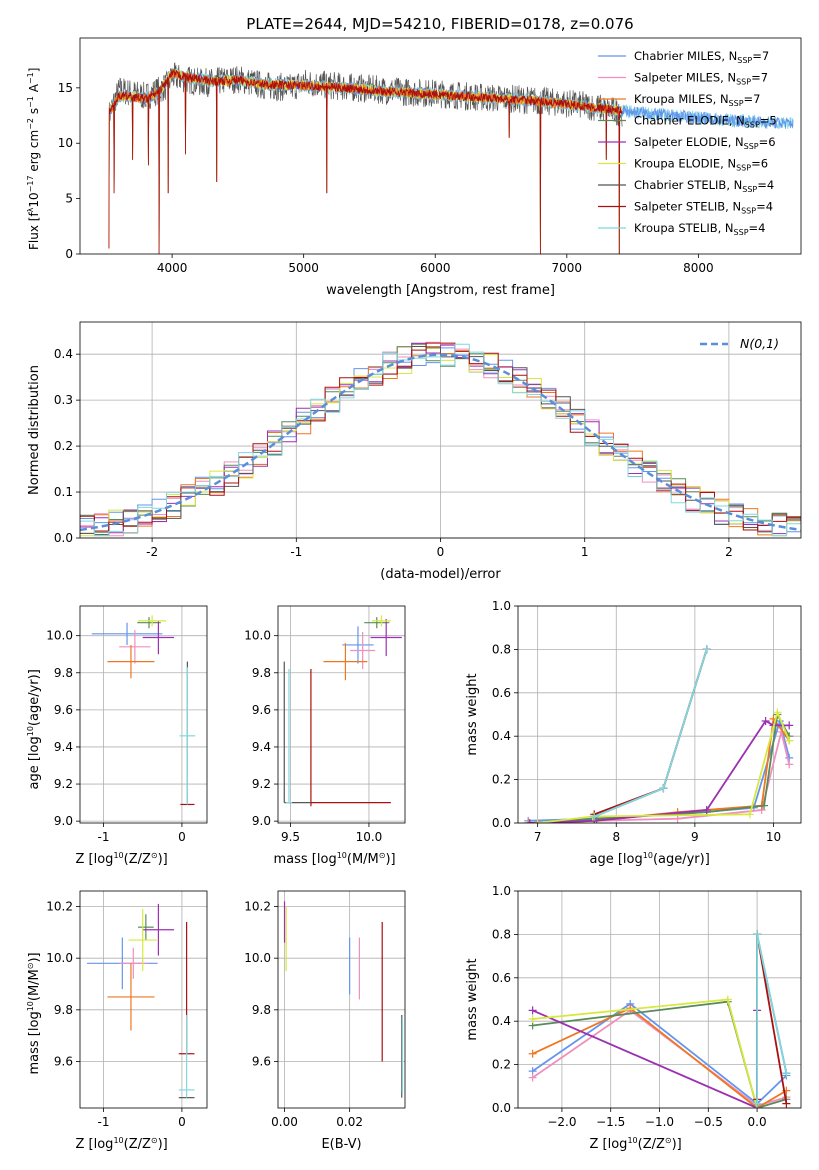 The image size is (819, 1170). Describe the element at coordinates (759, 164) in the screenshot. I see `legend-text: =6` at that location.